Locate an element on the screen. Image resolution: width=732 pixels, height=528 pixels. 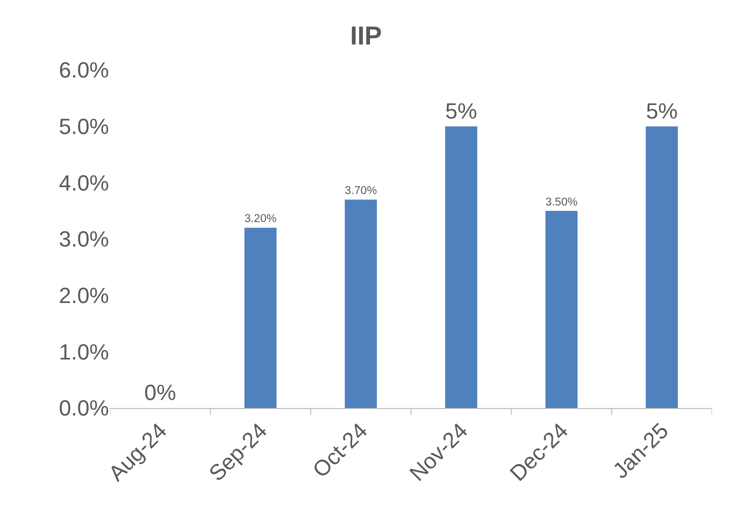
y-tick-label: 6.0% is located at coordinates (83, 70).